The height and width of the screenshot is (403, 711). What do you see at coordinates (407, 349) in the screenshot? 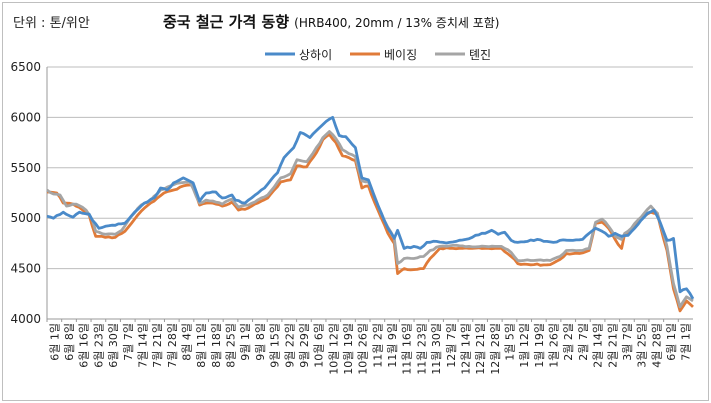
I see `x-tick-label: 11월 16일` at bounding box center [407, 349].